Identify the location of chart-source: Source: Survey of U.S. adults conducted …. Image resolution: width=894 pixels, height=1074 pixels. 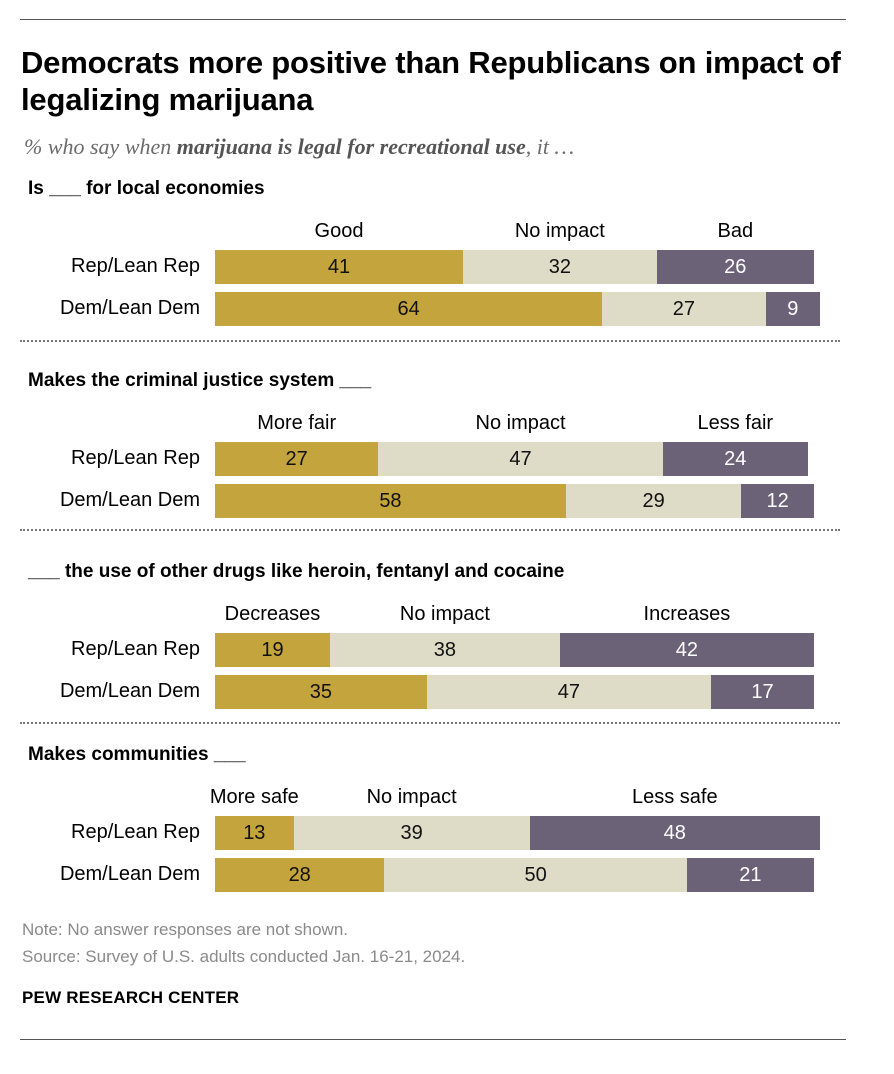
(244, 956).